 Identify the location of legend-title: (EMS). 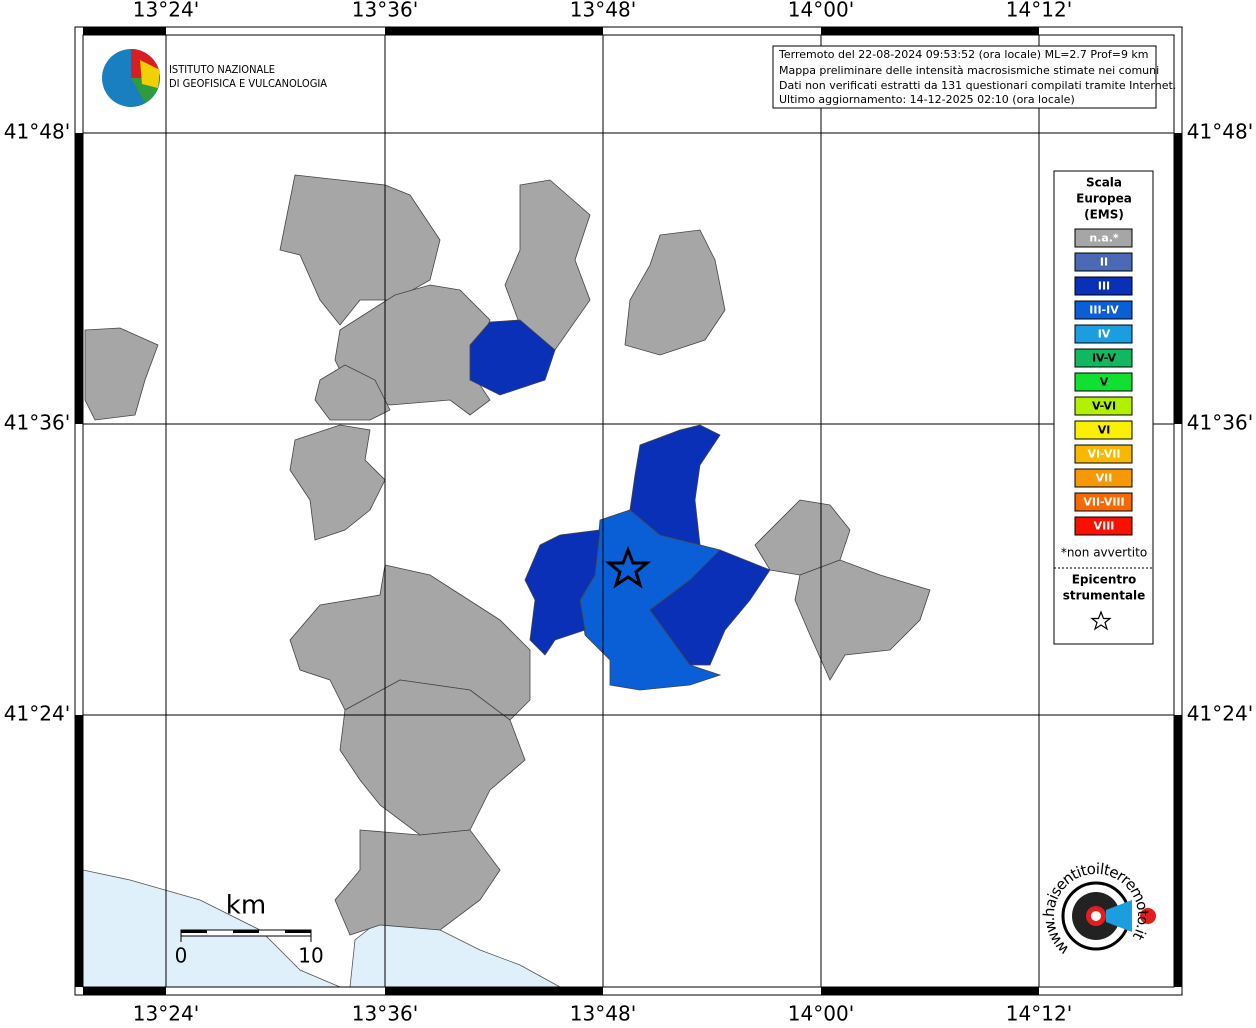
(1104, 215).